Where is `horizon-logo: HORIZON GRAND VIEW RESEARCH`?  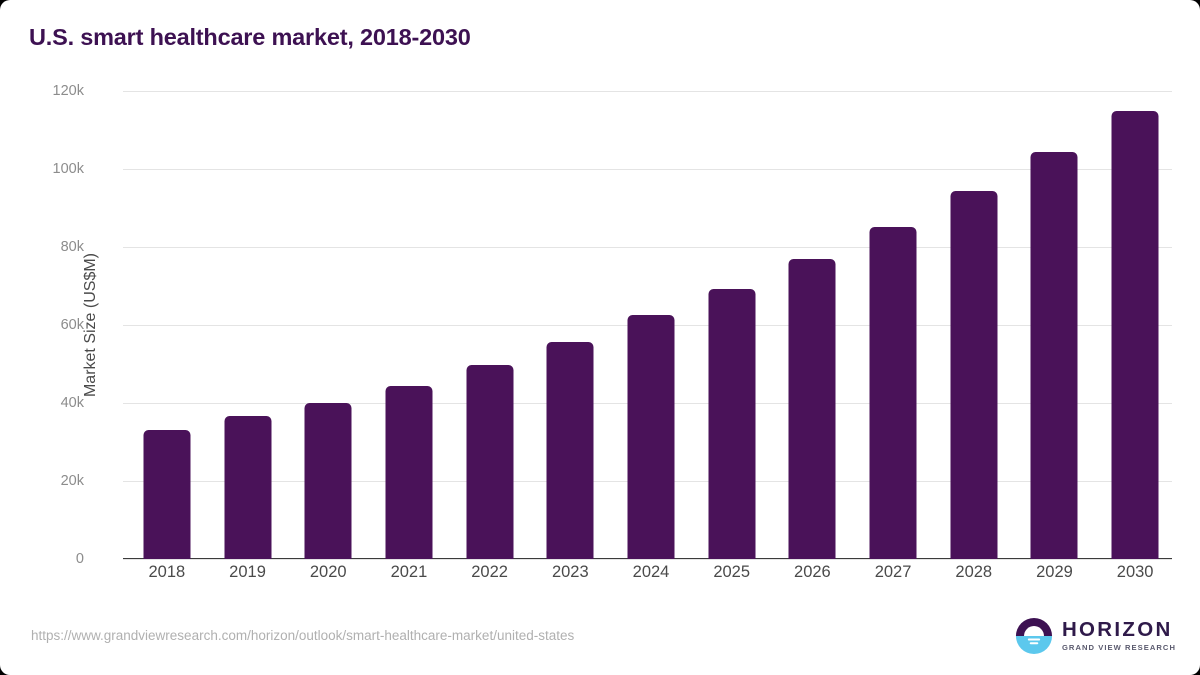
horizon-logo: HORIZON GRAND VIEW RESEARCH is located at coordinates (1095, 636).